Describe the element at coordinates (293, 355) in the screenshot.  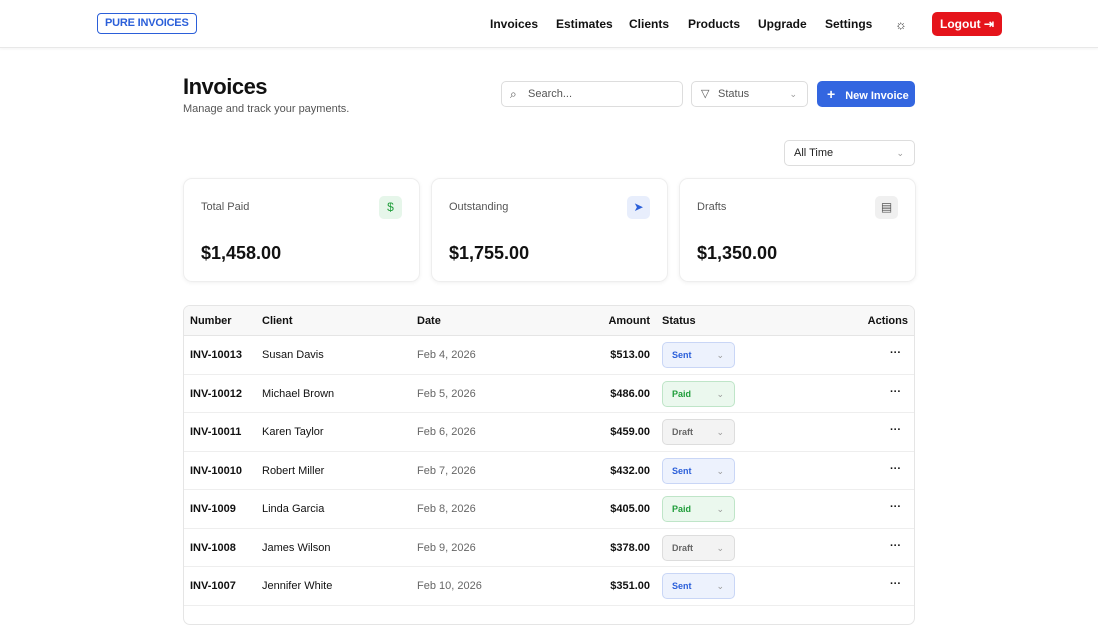
I see `client-name: Susan Davis` at that location.